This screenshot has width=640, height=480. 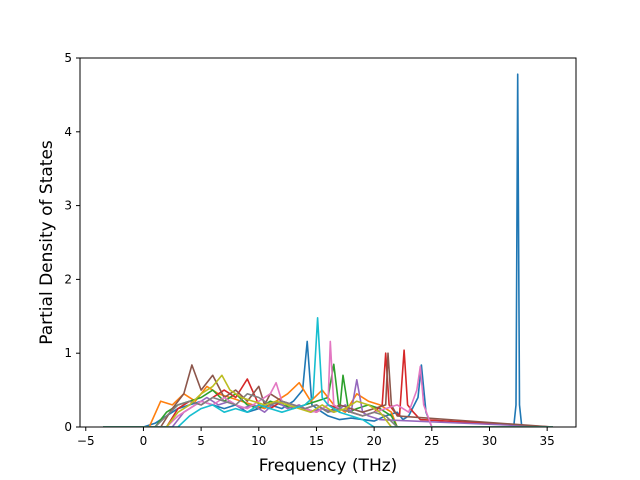 What do you see at coordinates (68, 353) in the screenshot?
I see `y-tick-label: 1` at bounding box center [68, 353].